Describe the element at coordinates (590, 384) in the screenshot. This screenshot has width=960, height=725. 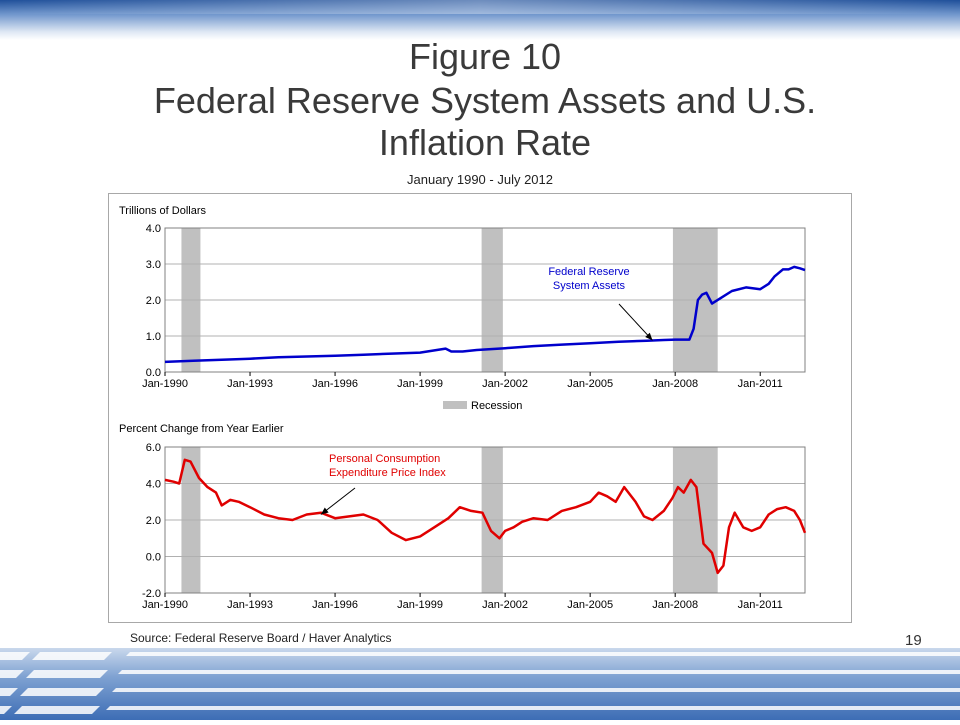
I see `assets-x-tick-label-5: Jan-2005` at that location.